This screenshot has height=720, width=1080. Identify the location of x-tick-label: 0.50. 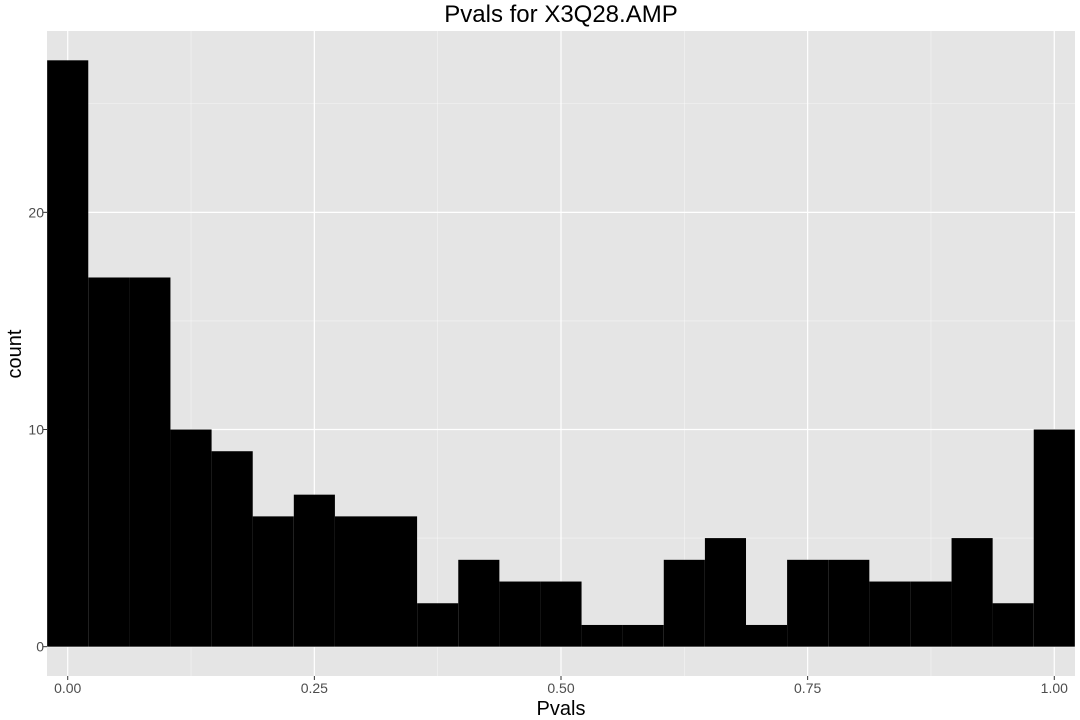
(560, 688).